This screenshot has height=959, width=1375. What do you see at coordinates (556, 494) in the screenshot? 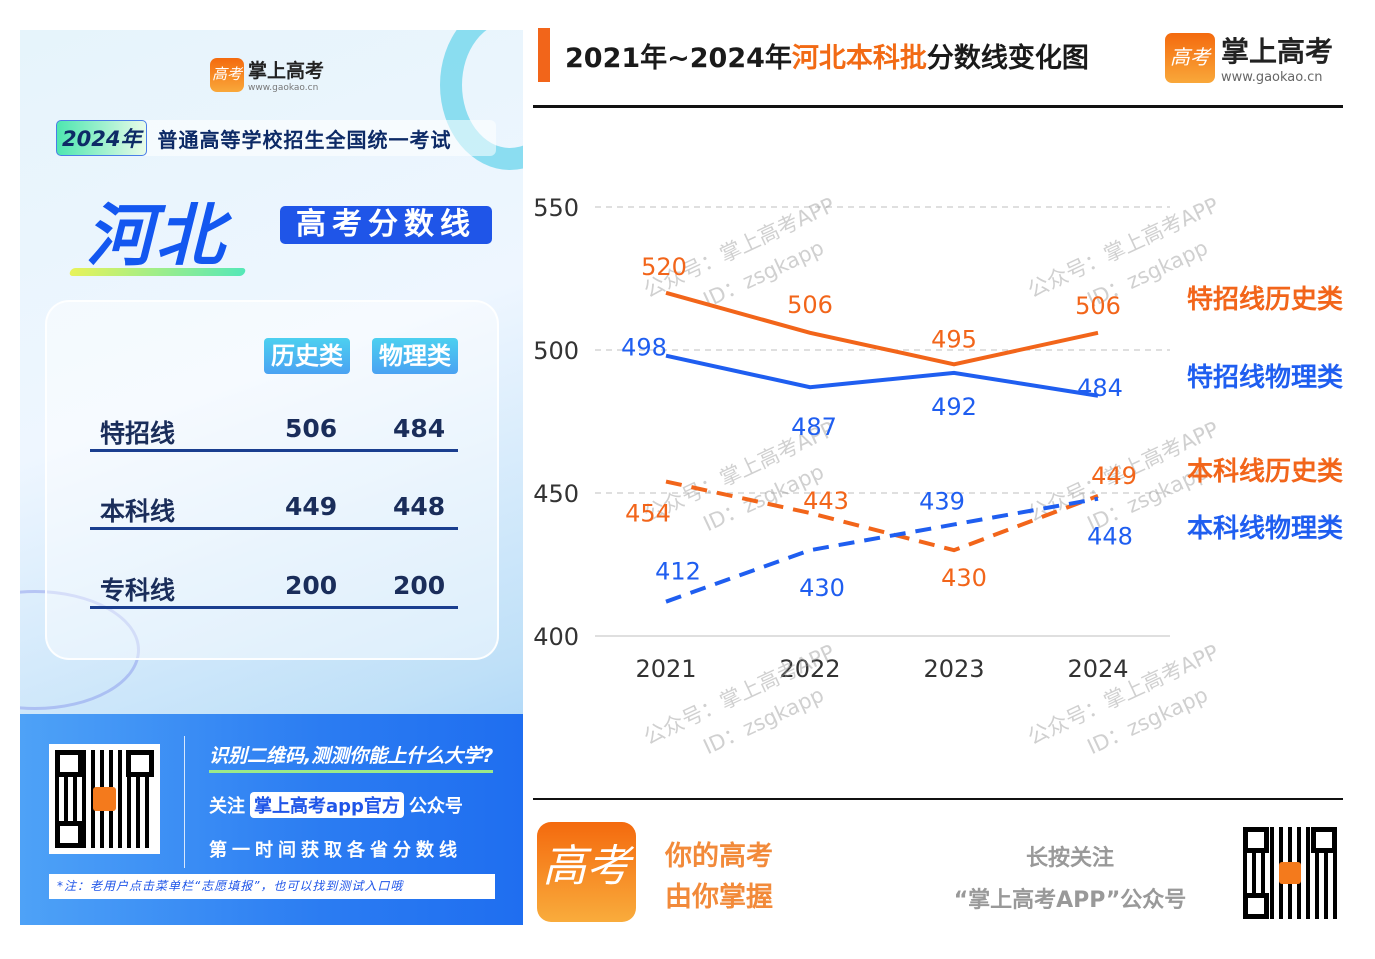
I see `y-tick-label: 450` at bounding box center [556, 494].